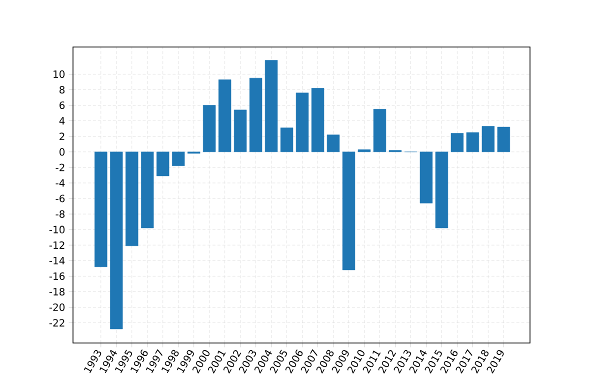  What do you see at coordinates (57, 230) in the screenshot?
I see `y-tick-label: -10` at bounding box center [57, 230].